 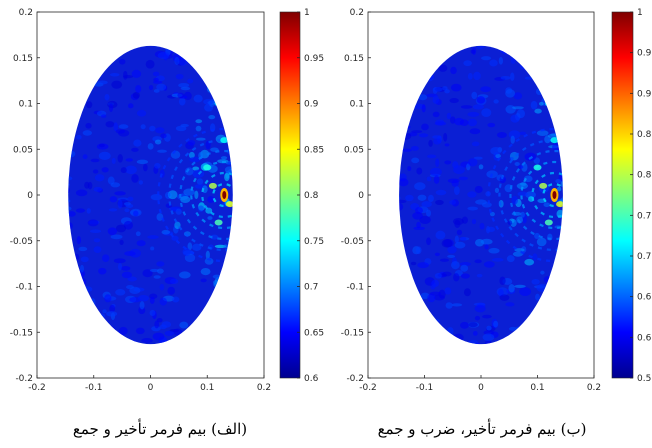 I want to click on colorbar-tick-label: 0.55, so click(x=644, y=379).